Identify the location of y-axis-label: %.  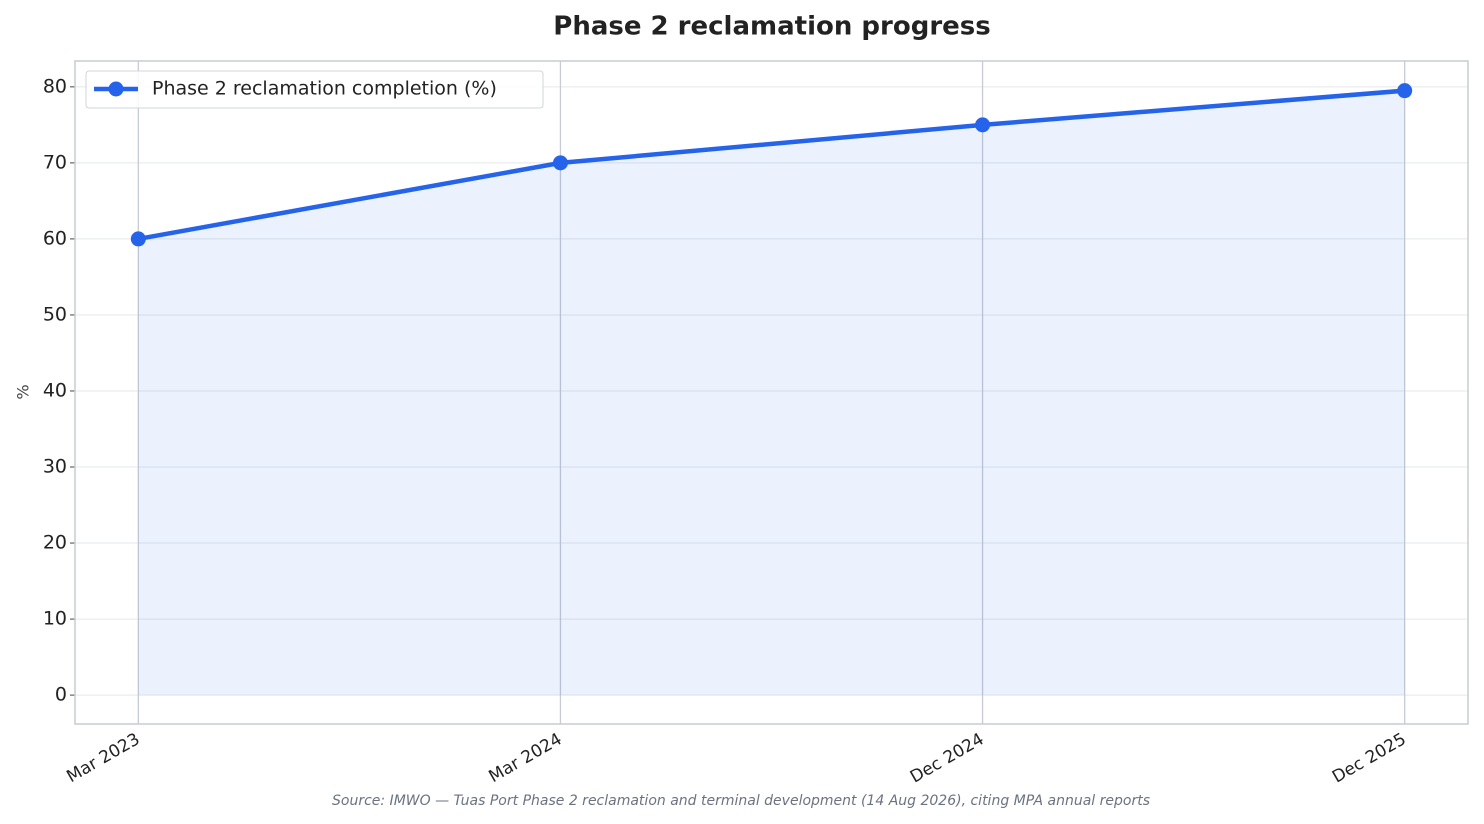
(23, 391).